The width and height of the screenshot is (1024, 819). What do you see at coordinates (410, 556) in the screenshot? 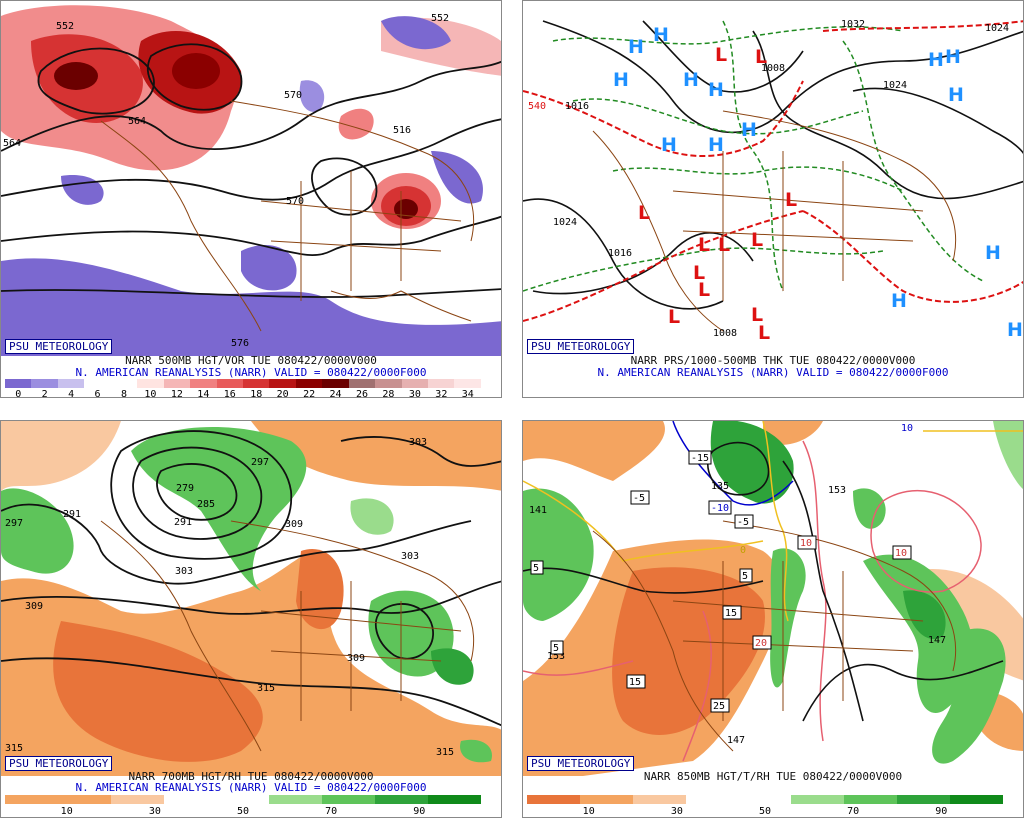
I see `contour-label: 303` at bounding box center [410, 556].